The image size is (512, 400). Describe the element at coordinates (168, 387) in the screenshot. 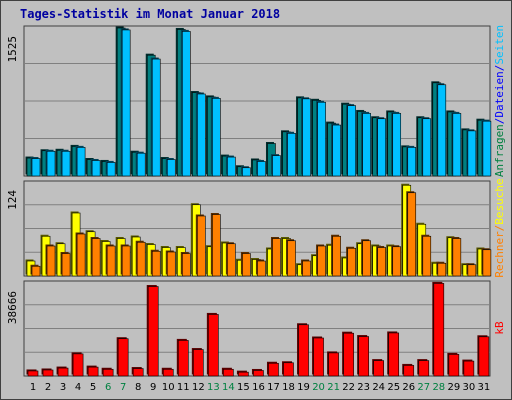

I see `x-tick-label-day-10: 10` at that location.